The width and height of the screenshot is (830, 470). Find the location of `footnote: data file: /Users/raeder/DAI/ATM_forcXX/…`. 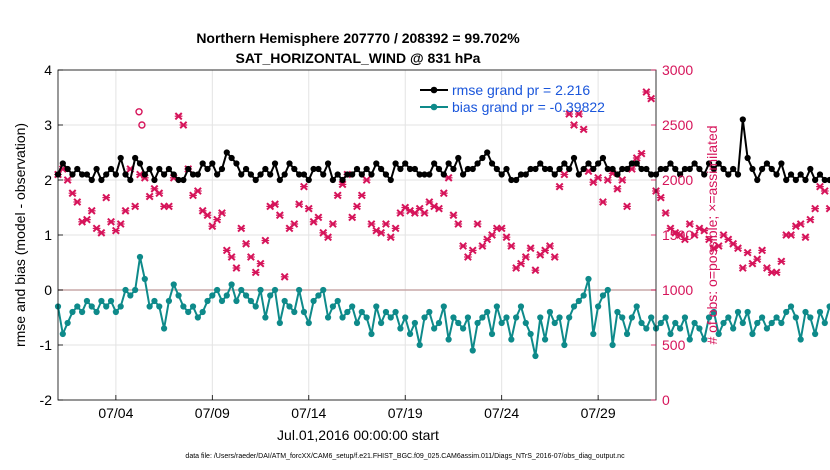

footnote: data file: /Users/raeder/DAI/ATM_forcXX/… is located at coordinates (405, 456).